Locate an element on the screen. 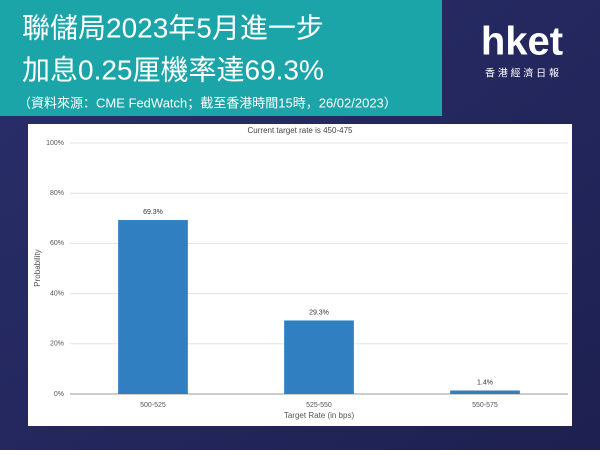 This screenshot has width=600, height=455. chart-title: Current target rate is 450-475 is located at coordinates (300, 130).